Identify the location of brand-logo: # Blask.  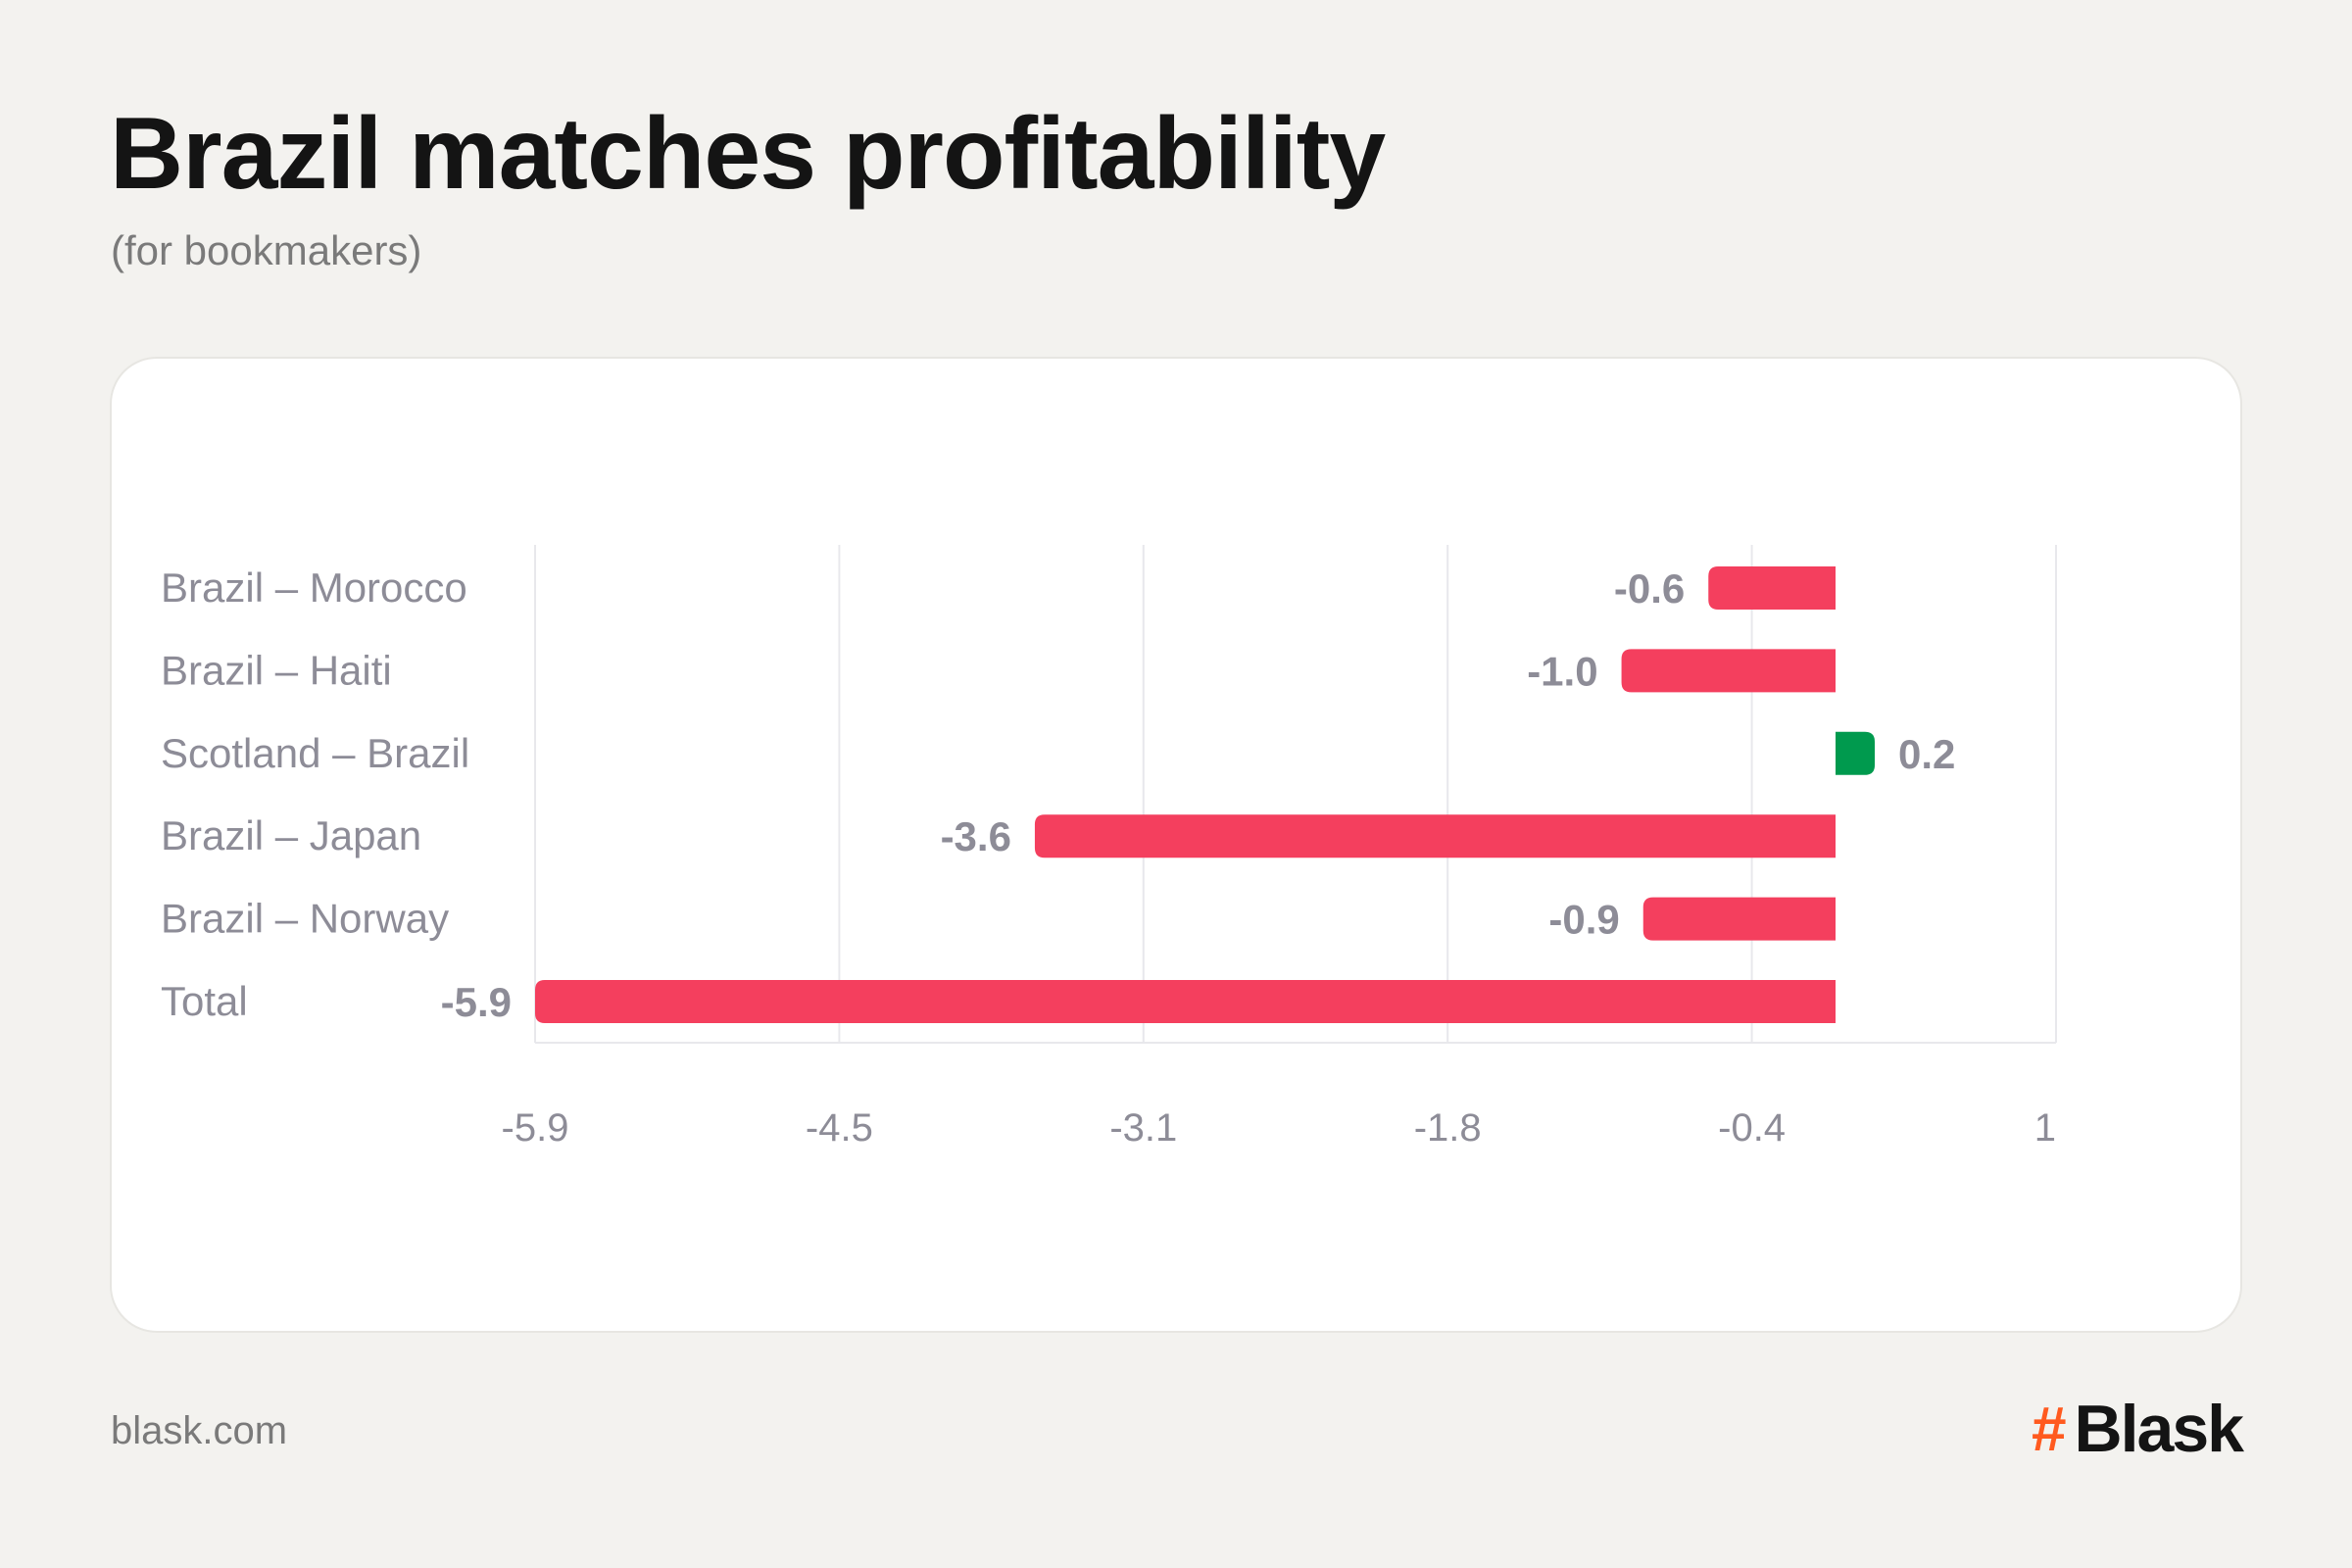
(2137, 1429).